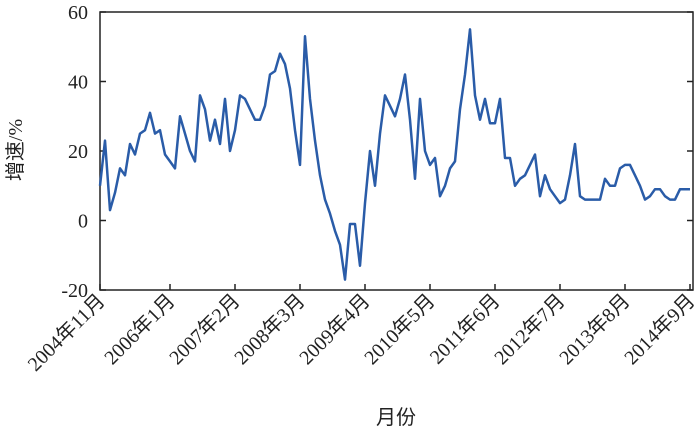 This screenshot has height=435, width=700. I want to click on x-tick-label: 2010年5月, so click(400, 329).